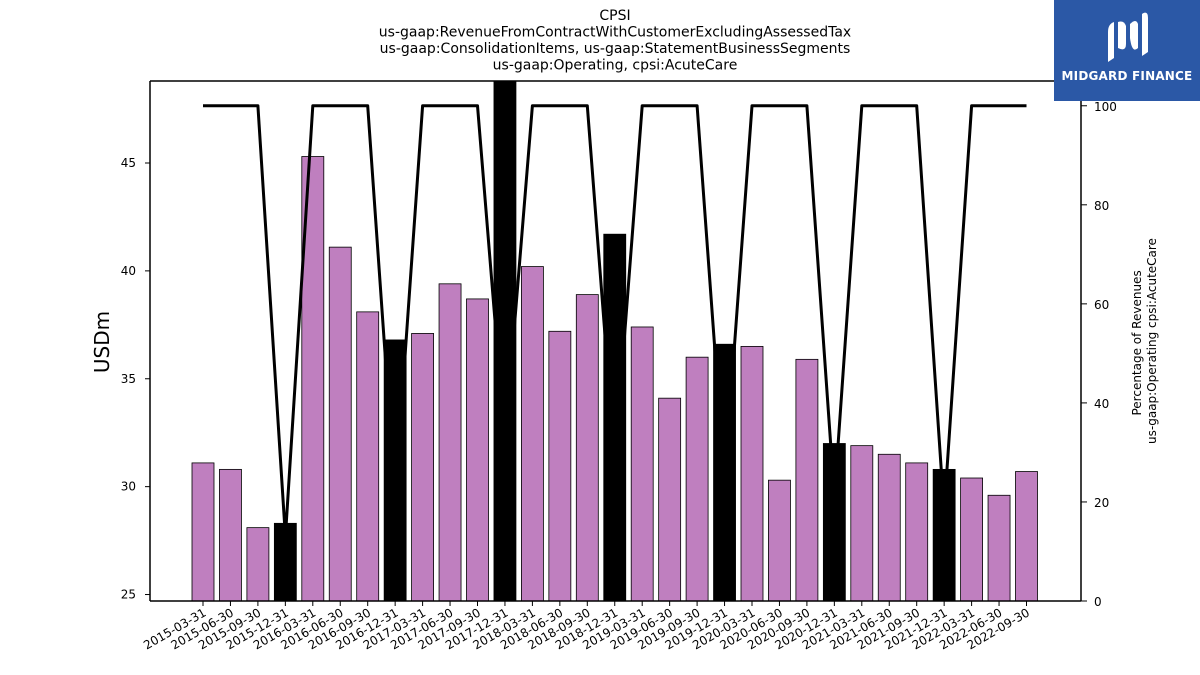 The height and width of the screenshot is (675, 1200). What do you see at coordinates (614, 16) in the screenshot?
I see `chart-title-line: CPSI` at bounding box center [614, 16].